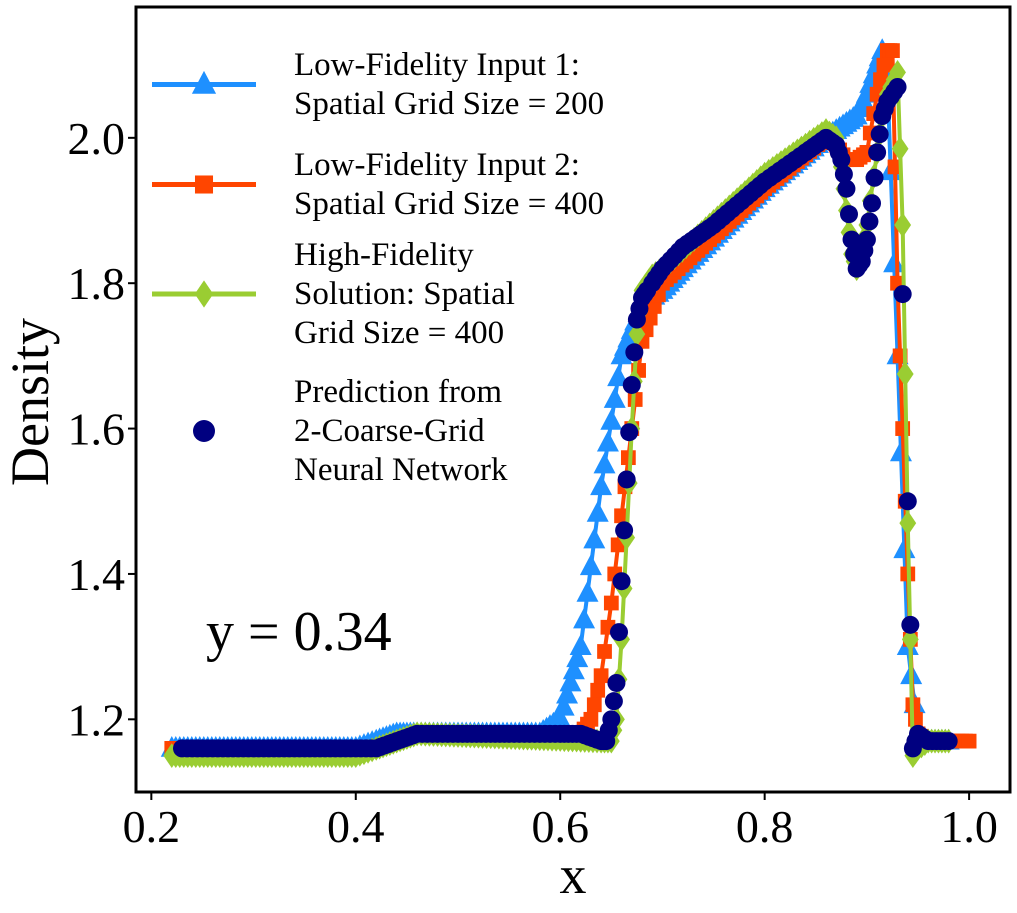  I want to click on y-tick-label: 1.4, so click(97, 574).